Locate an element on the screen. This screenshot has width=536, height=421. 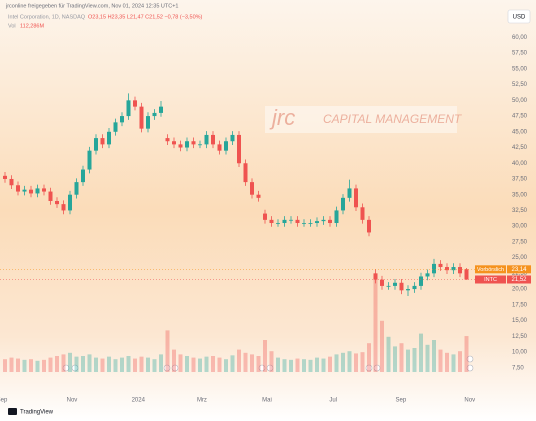
y-tick-label: 7,50 is located at coordinates (518, 368).